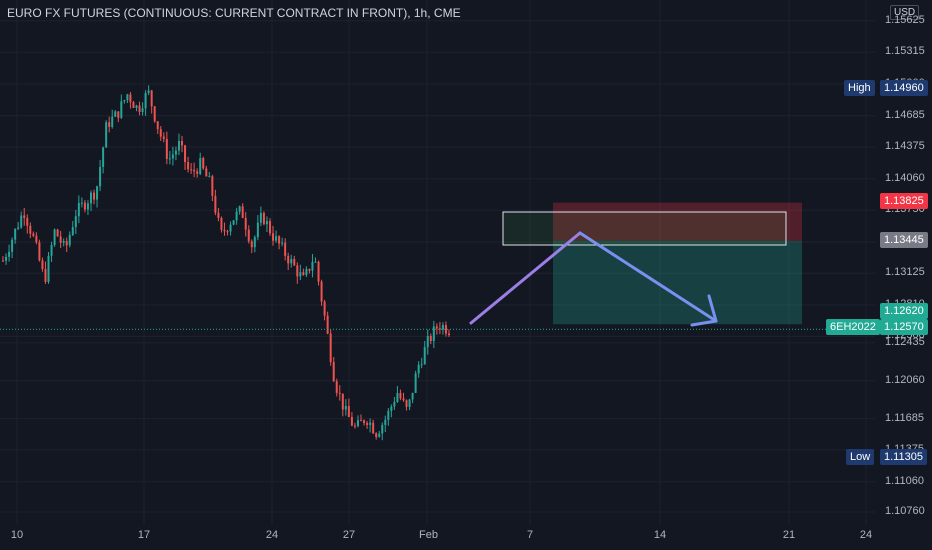 The width and height of the screenshot is (932, 550). What do you see at coordinates (648, 277) in the screenshot?
I see `projected-down-arrow` at bounding box center [648, 277].